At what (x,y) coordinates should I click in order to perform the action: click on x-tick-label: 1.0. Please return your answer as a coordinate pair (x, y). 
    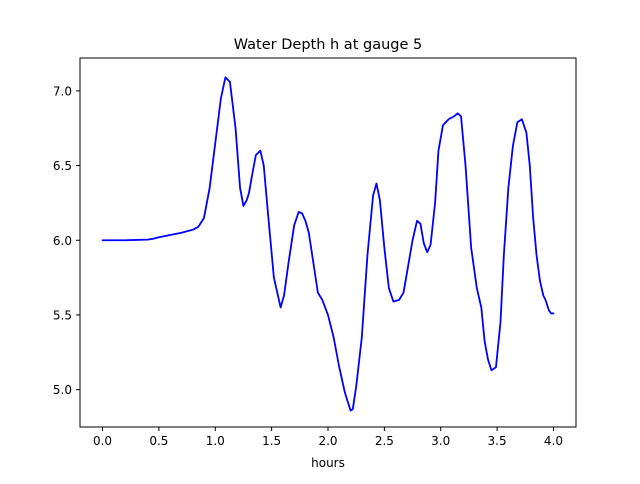
    Looking at the image, I should click on (215, 441).